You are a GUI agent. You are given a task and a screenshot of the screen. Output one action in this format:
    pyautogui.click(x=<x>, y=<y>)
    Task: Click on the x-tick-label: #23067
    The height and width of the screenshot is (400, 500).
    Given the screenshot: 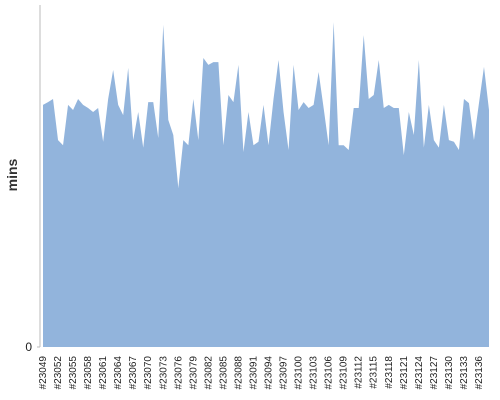 What is the action you would take?
    pyautogui.click(x=133, y=373)
    